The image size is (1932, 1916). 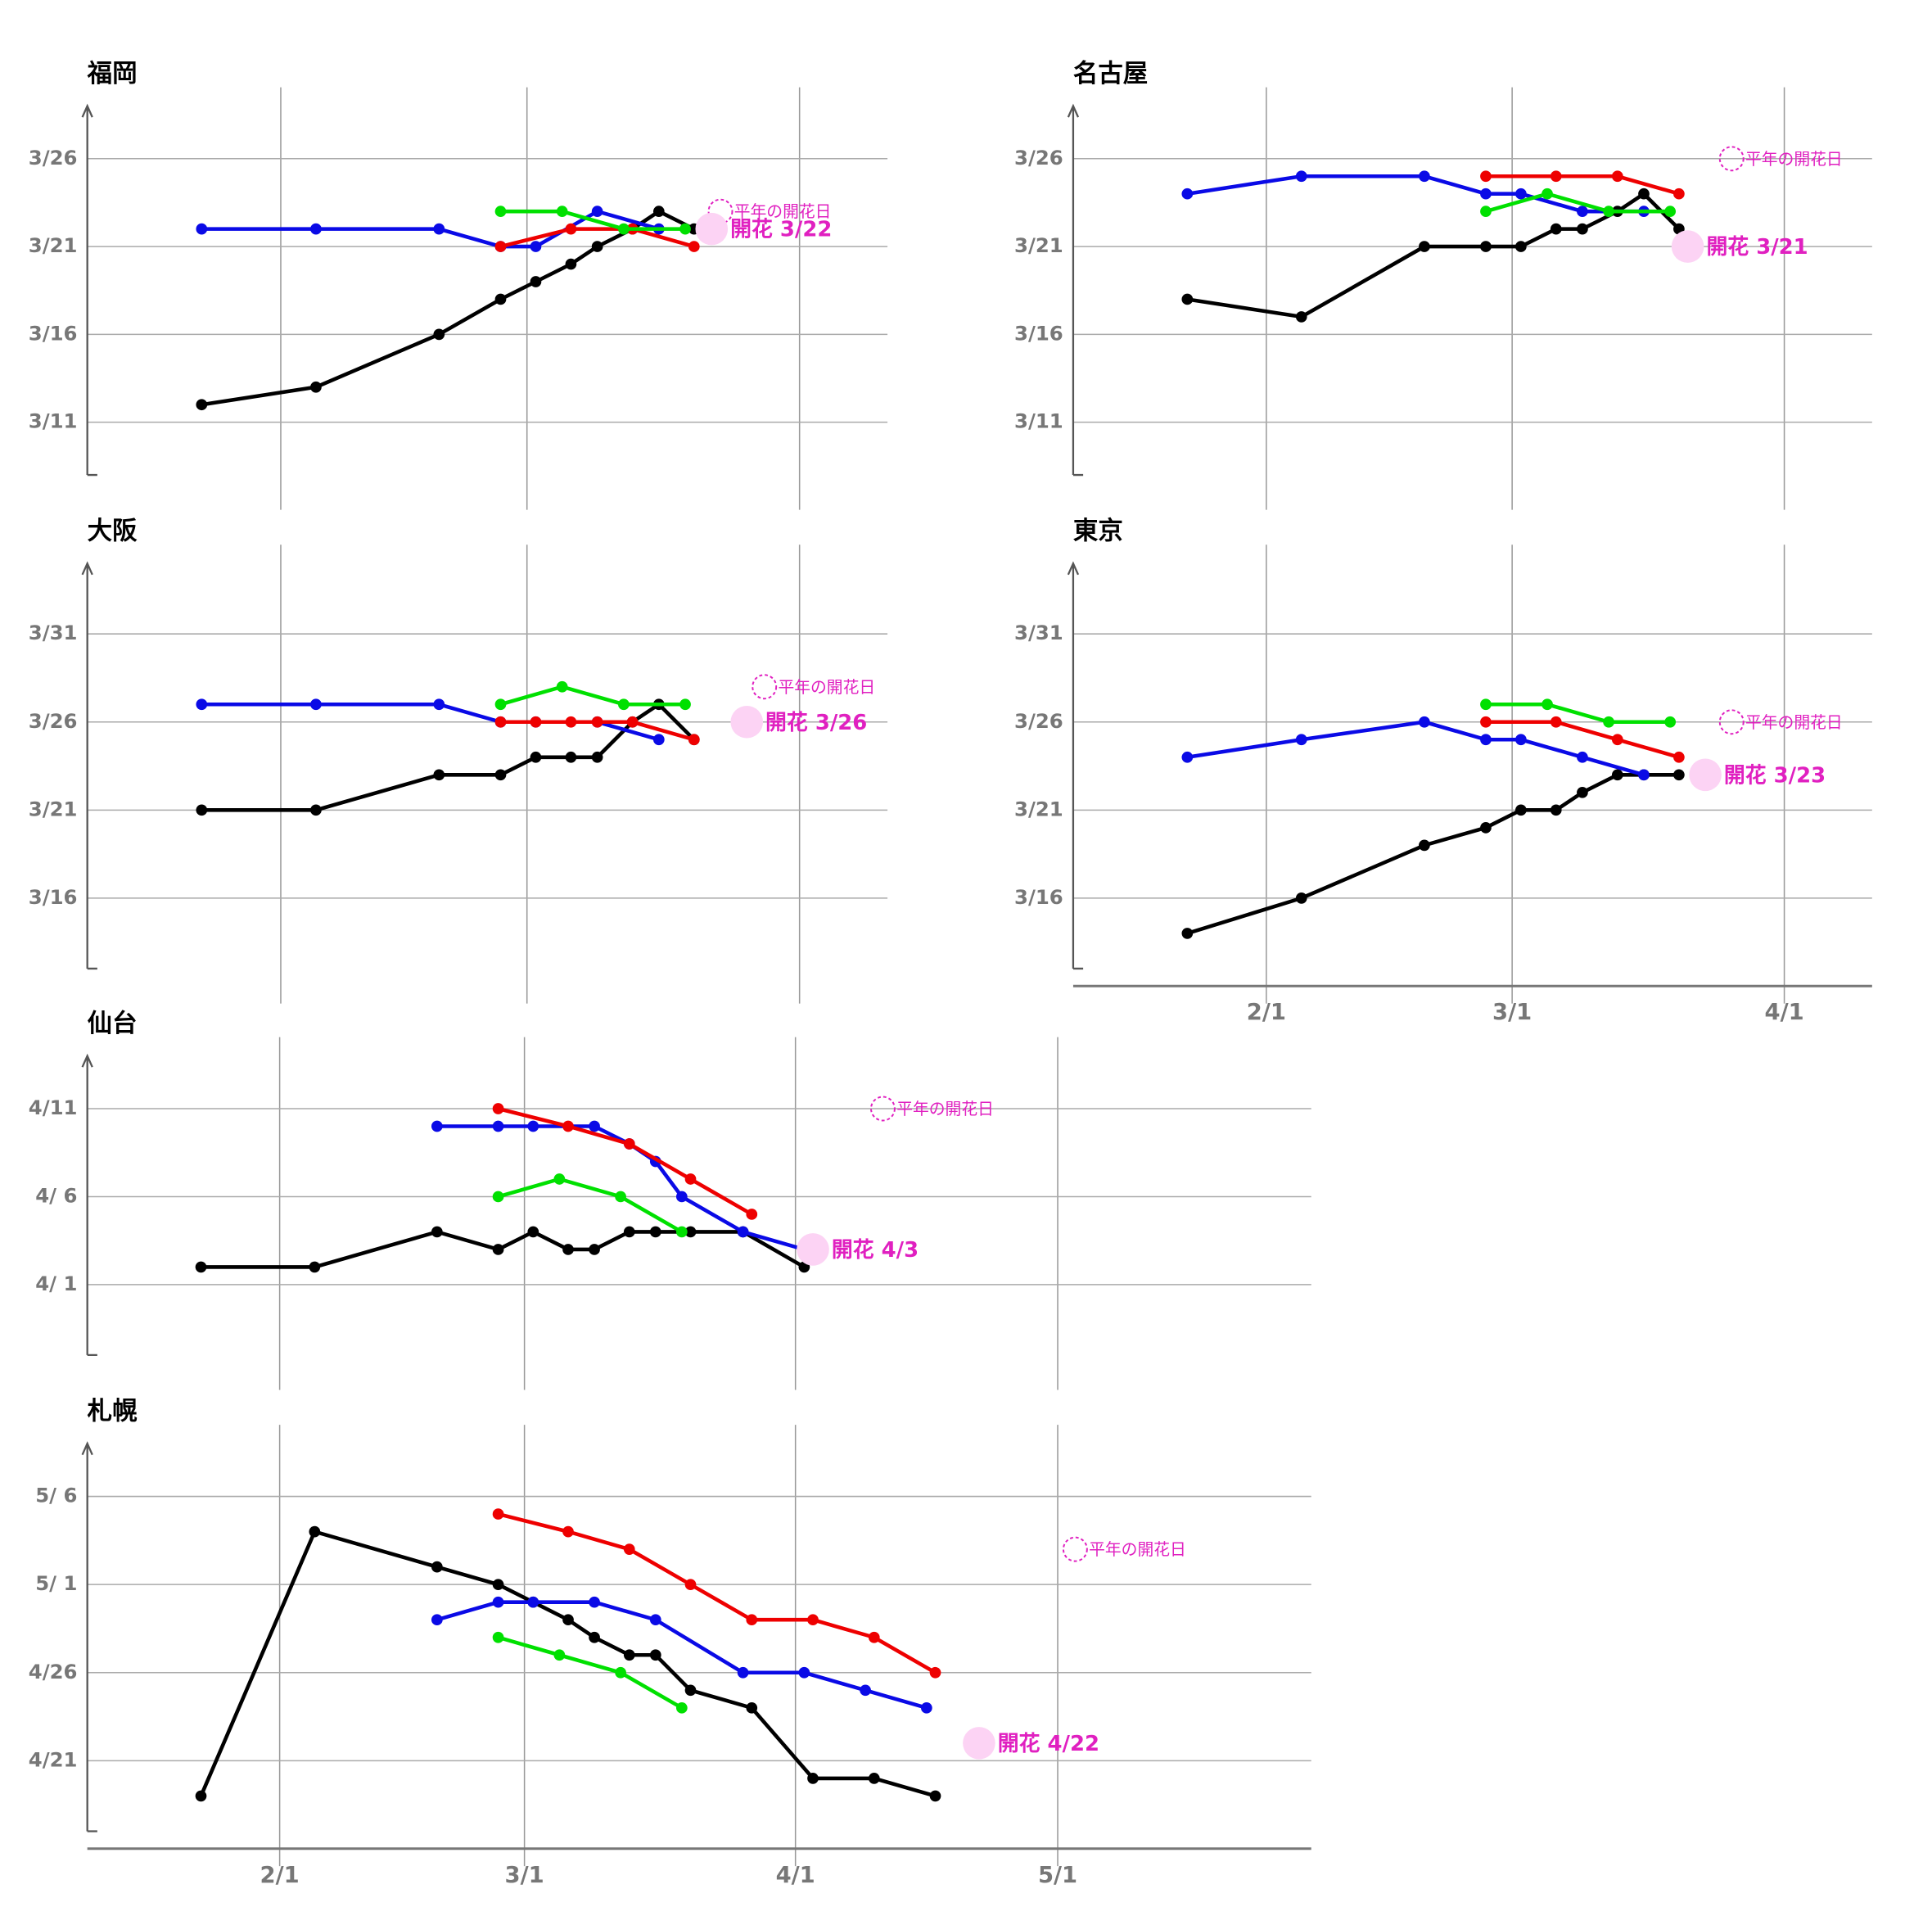 What do you see at coordinates (1775, 775) in the screenshot?
I see `bloom-label: 開花 3/23` at bounding box center [1775, 775].